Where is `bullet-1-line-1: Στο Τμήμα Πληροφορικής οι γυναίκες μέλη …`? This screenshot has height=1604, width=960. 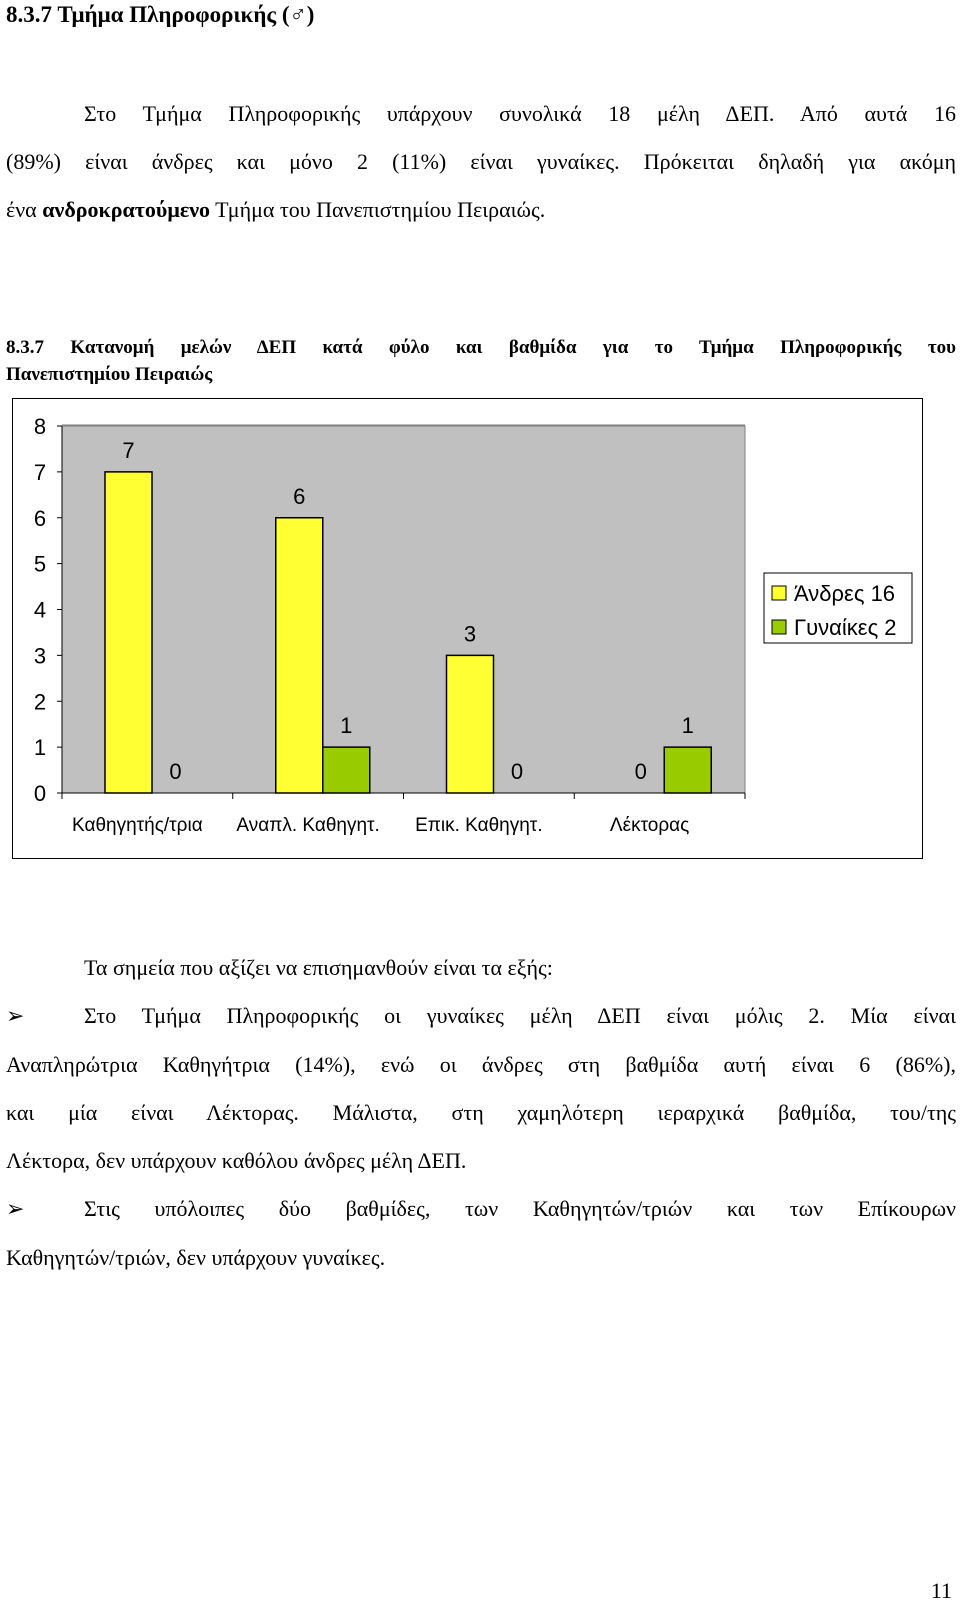 bullet-1-line-1: Στο Τμήμα Πληροφορικής οι γυναίκες μέλη … is located at coordinates (520, 1015).